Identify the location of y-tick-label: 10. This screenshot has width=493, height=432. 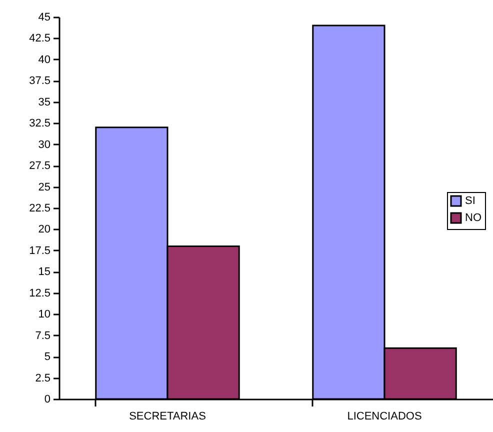
(44, 314).